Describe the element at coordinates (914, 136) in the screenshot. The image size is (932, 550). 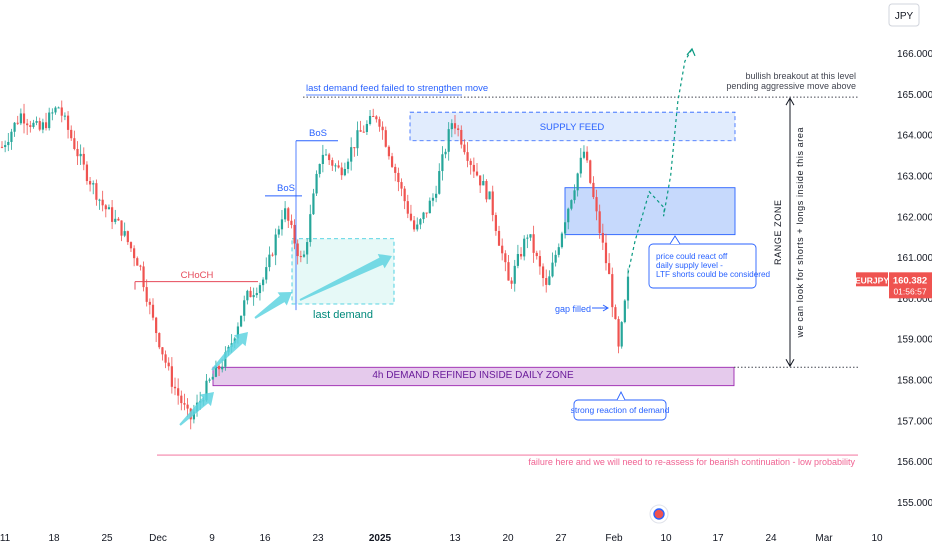
I see `y-tick-label: 164.000` at that location.